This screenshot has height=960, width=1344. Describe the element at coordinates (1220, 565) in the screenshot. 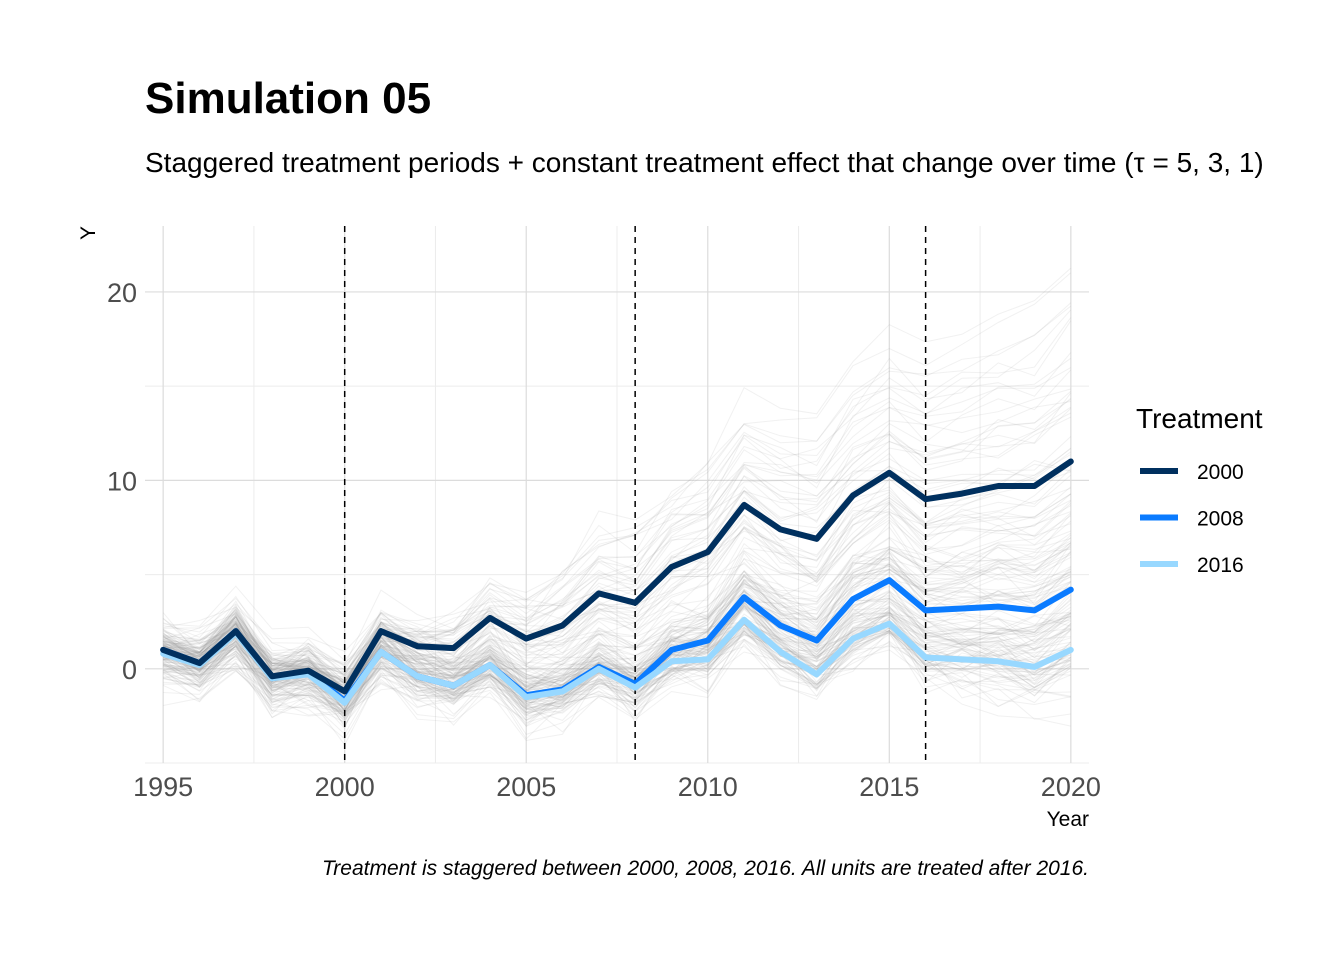

I see `legend-label: 2016` at that location.